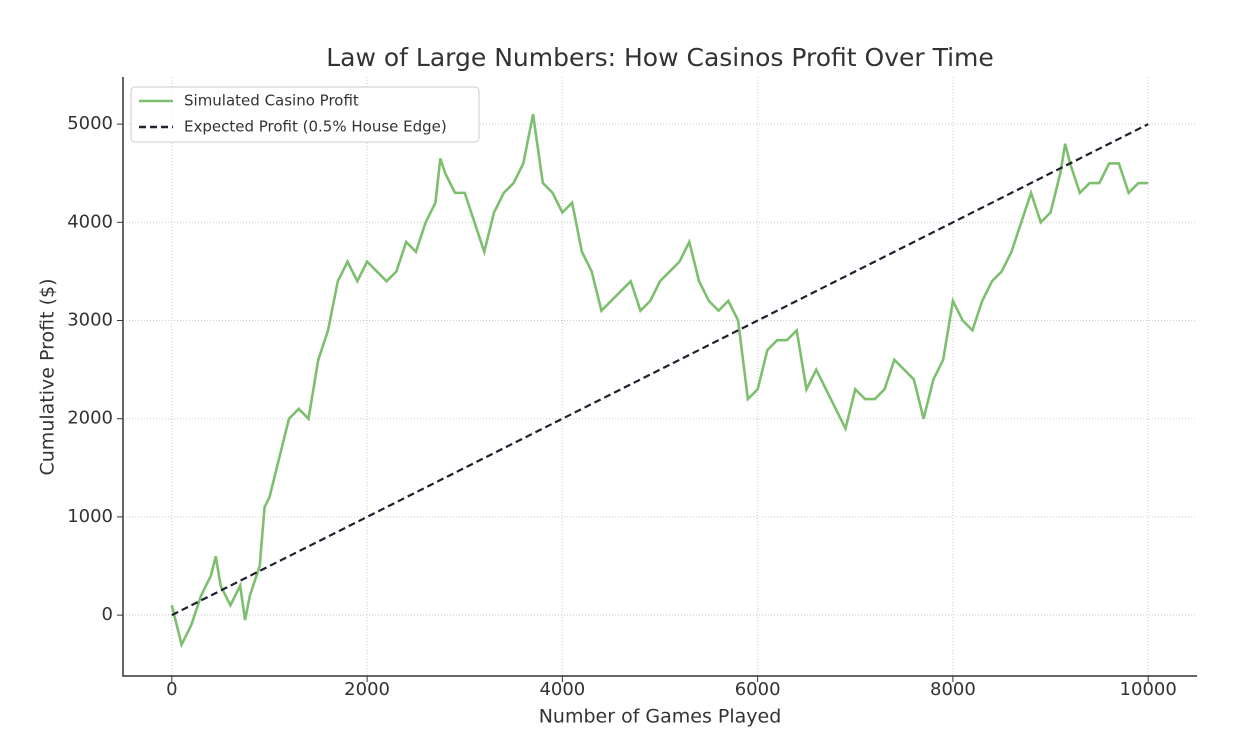 Image resolution: width=1242 pixels, height=754 pixels. What do you see at coordinates (953, 689) in the screenshot?
I see `x-tick-label: 8000` at bounding box center [953, 689].